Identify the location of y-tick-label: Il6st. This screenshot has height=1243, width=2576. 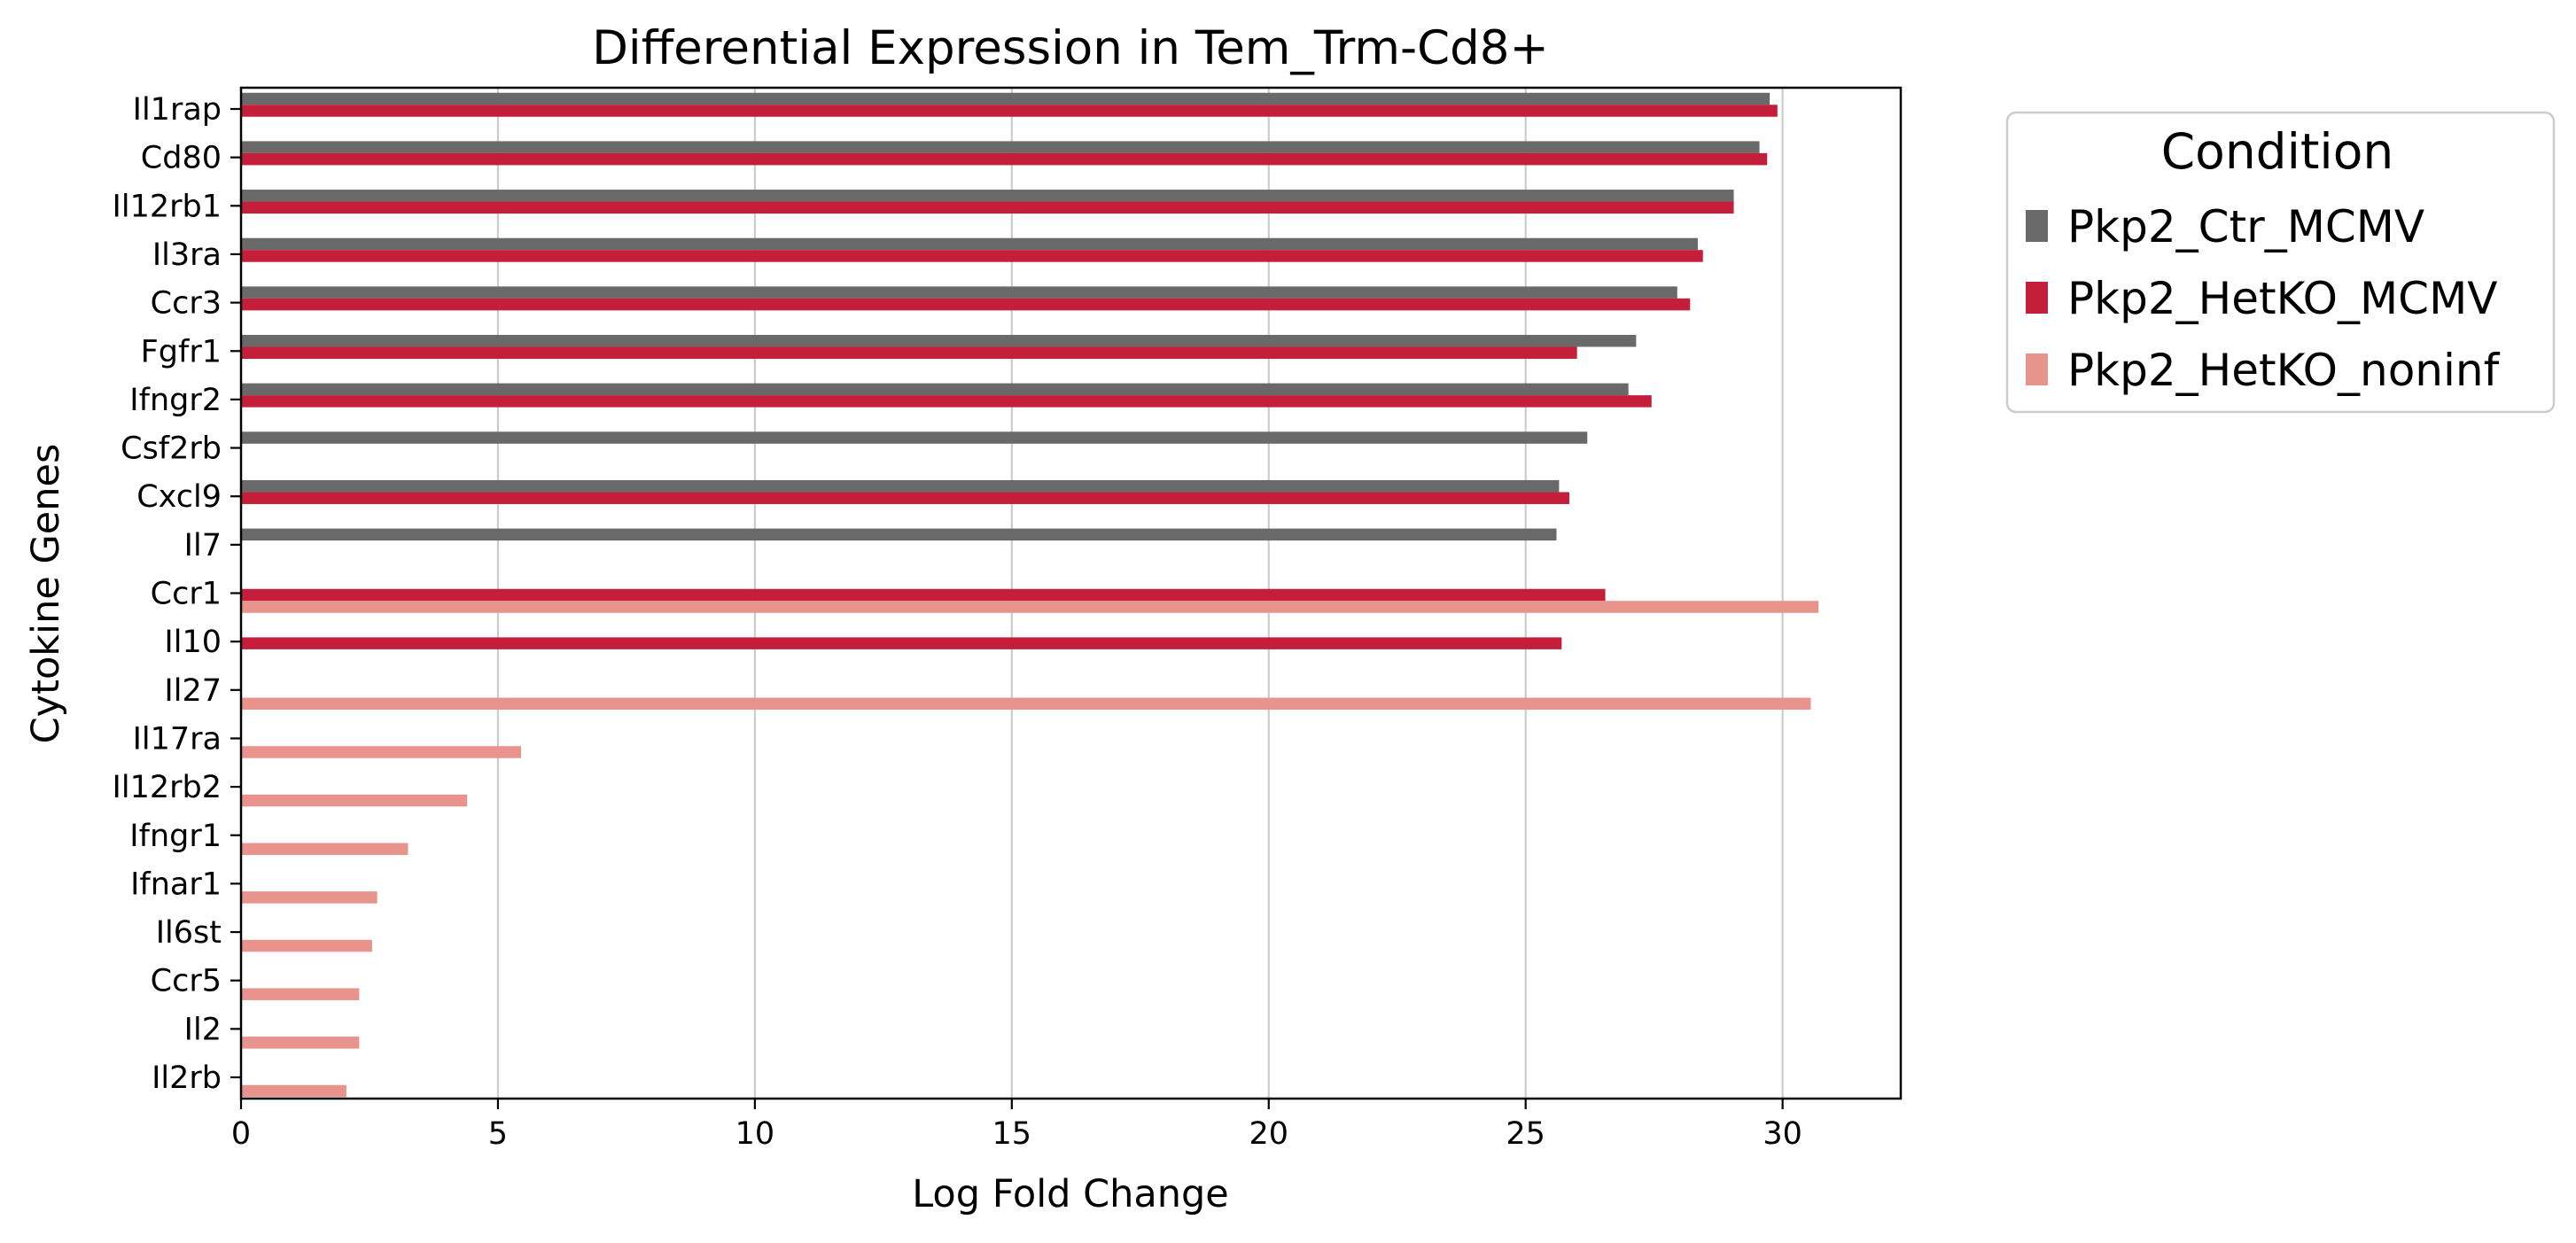
(189, 933).